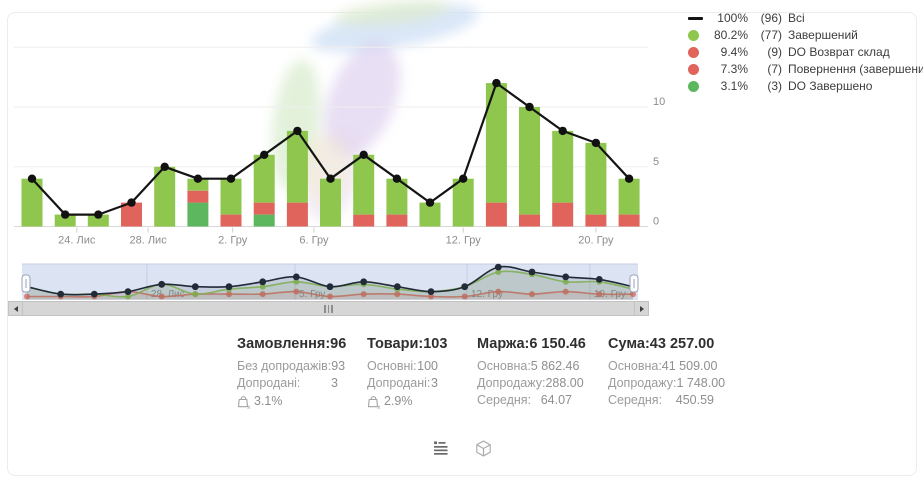  I want to click on legend-label: DO Завершено, so click(830, 86).